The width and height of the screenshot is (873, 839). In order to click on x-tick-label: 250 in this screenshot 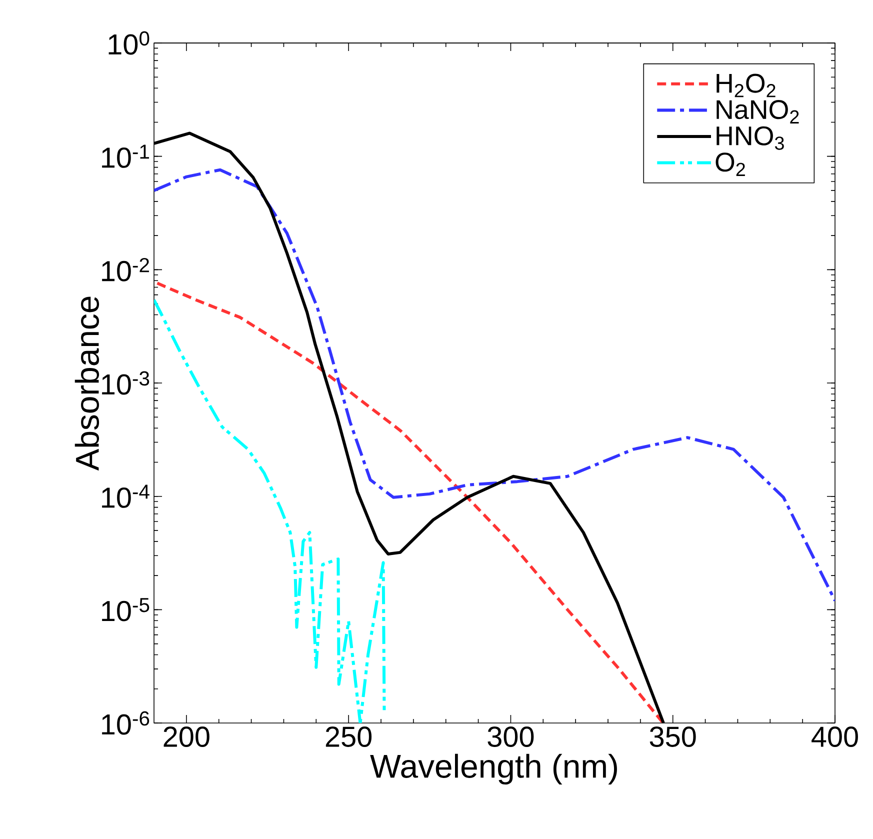, I will do `click(349, 736)`.